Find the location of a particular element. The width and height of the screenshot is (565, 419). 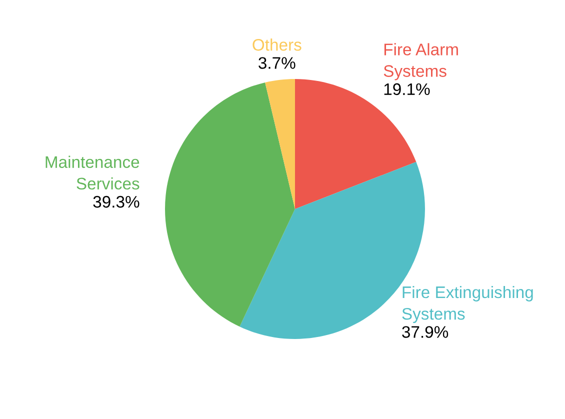

slice-label: Fire Extinguishing Systems is located at coordinates (467, 305).